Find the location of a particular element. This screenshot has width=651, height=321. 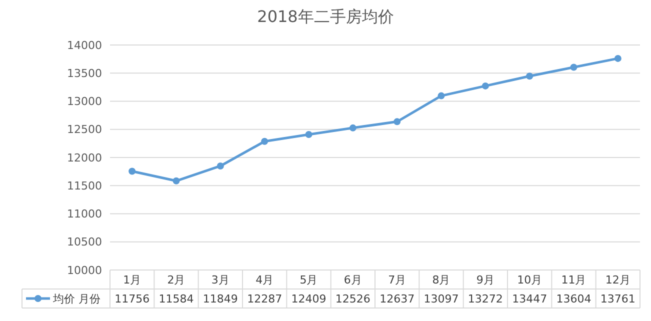

data-label: 12637 is located at coordinates (397, 299).